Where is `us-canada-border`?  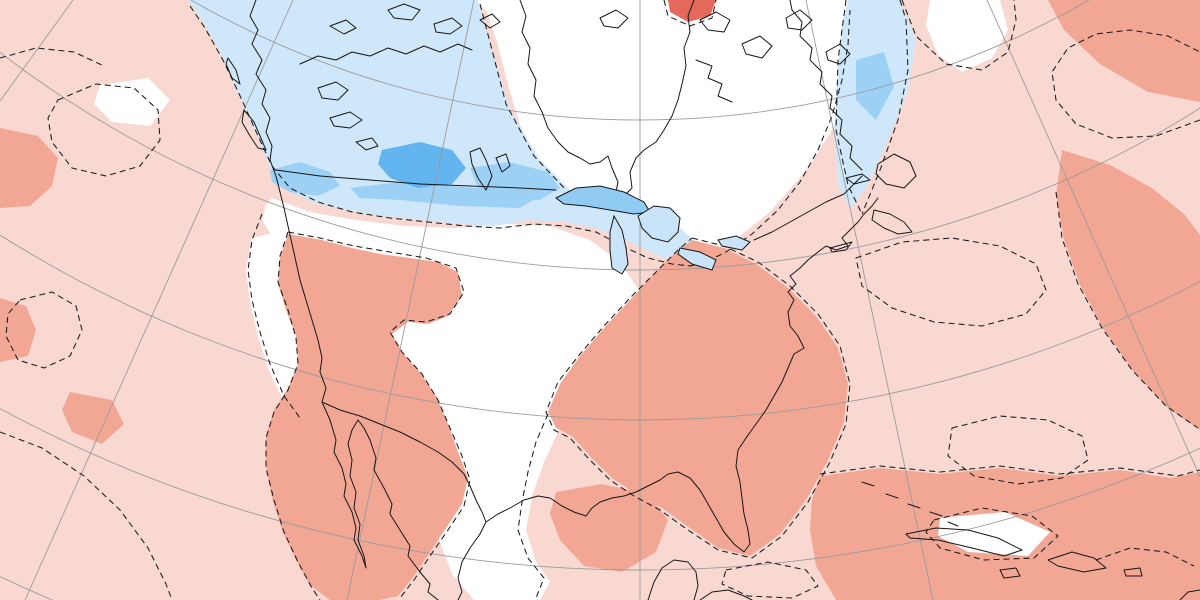 us-canada-border is located at coordinates (416, 180).